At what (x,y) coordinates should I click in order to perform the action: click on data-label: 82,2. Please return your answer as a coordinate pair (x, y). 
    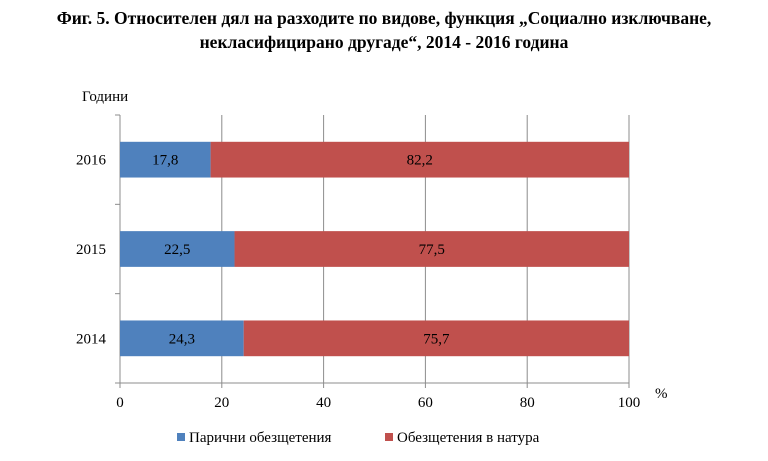
    Looking at the image, I should click on (420, 161).